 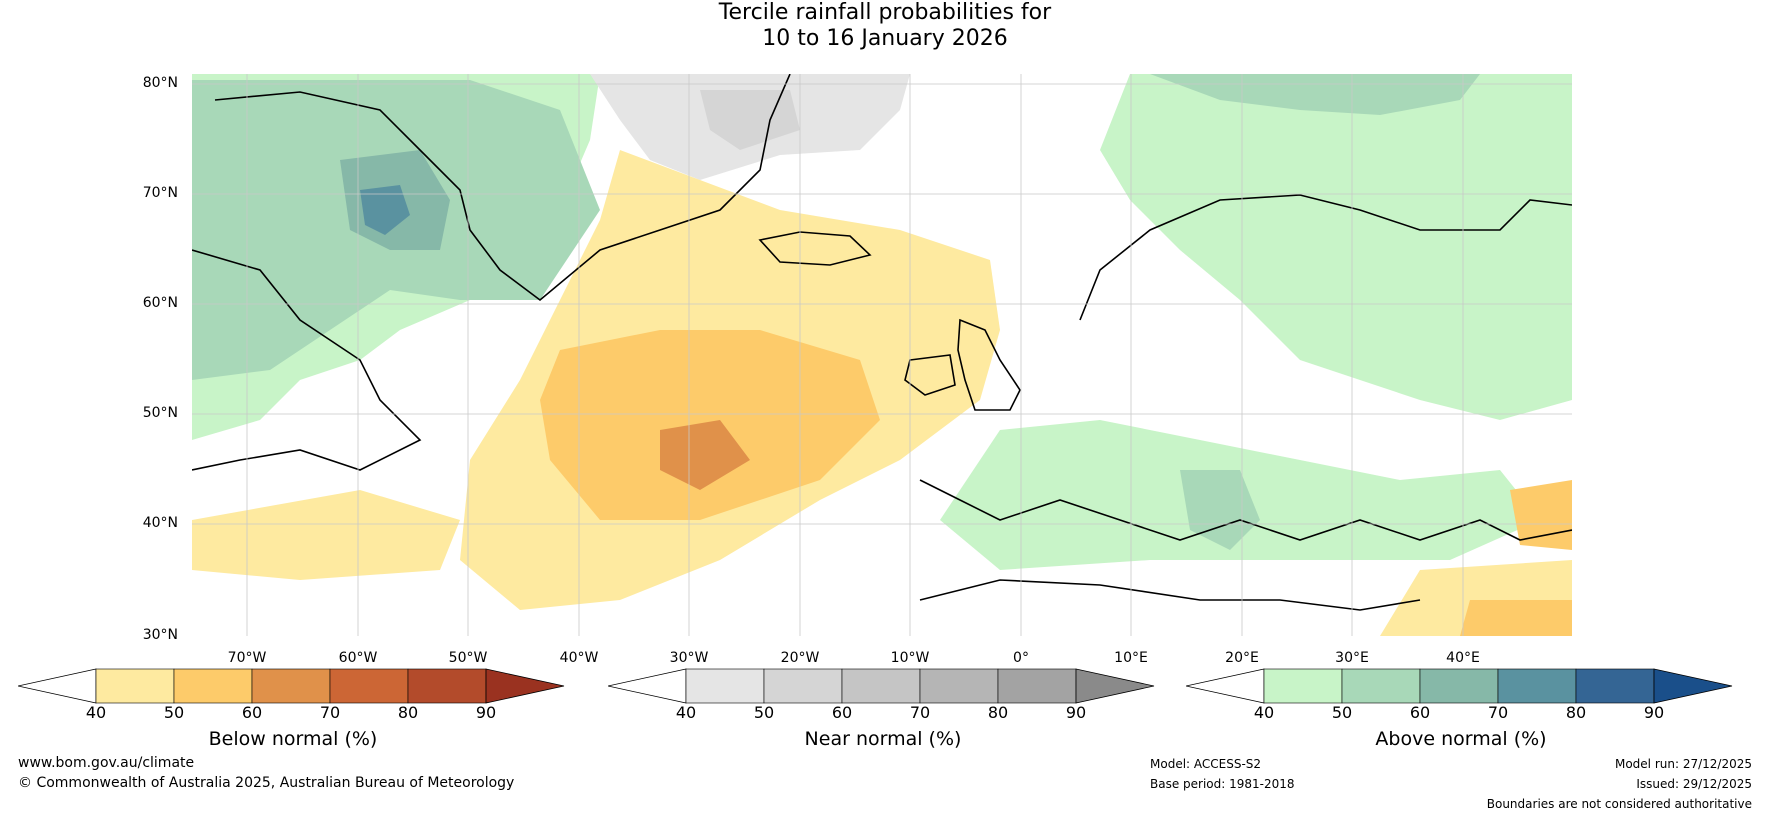 I want to click on above-tick-40: 40, so click(x=1264, y=712).